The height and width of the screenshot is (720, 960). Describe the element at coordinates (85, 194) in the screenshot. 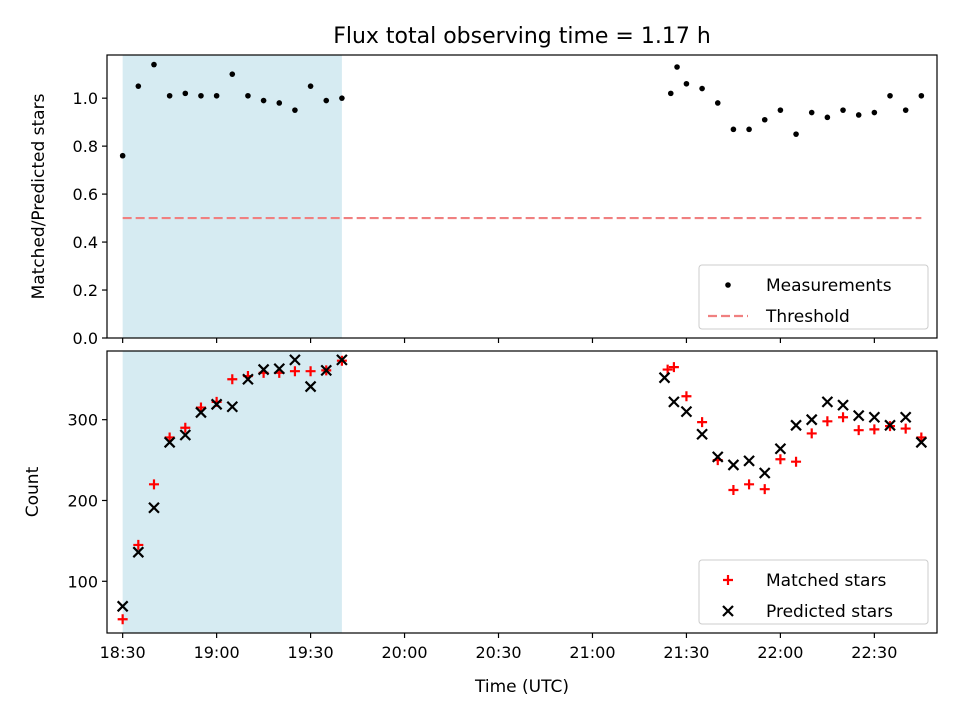

I see `y-tick-label: 0.6` at that location.